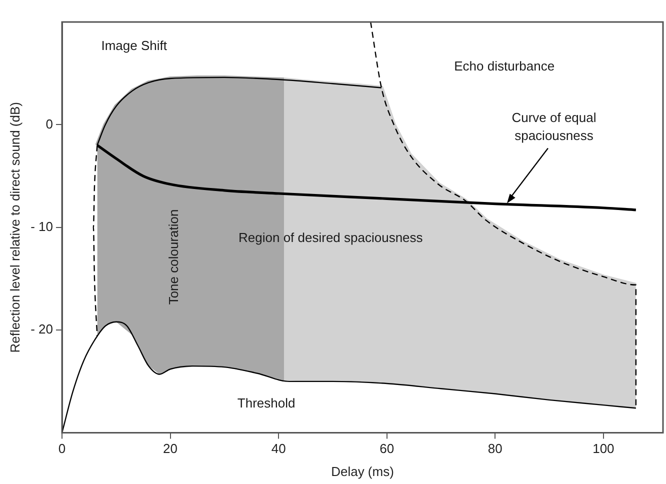 This screenshot has width=666, height=484. Describe the element at coordinates (49, 124) in the screenshot. I see `y-tick-label: 0` at that location.